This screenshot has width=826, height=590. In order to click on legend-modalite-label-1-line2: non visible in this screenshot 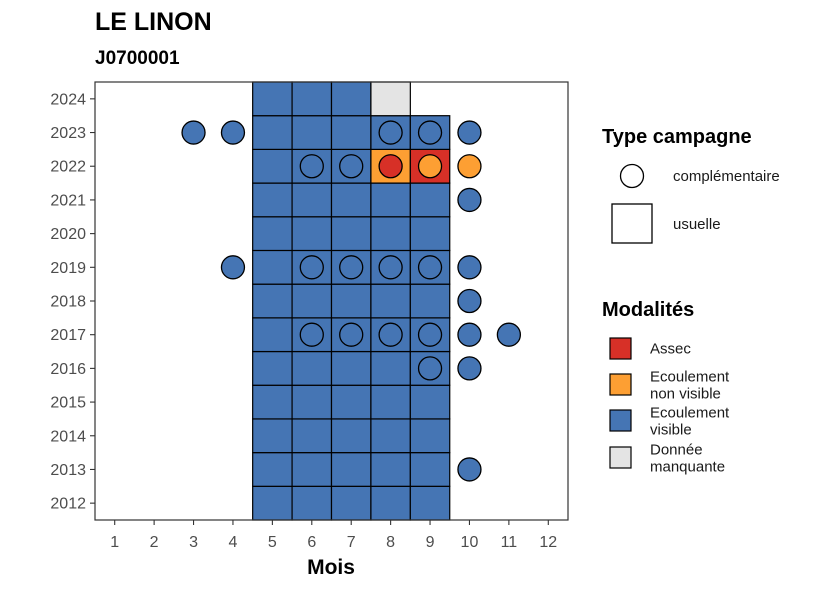, I will do `click(685, 394)`.